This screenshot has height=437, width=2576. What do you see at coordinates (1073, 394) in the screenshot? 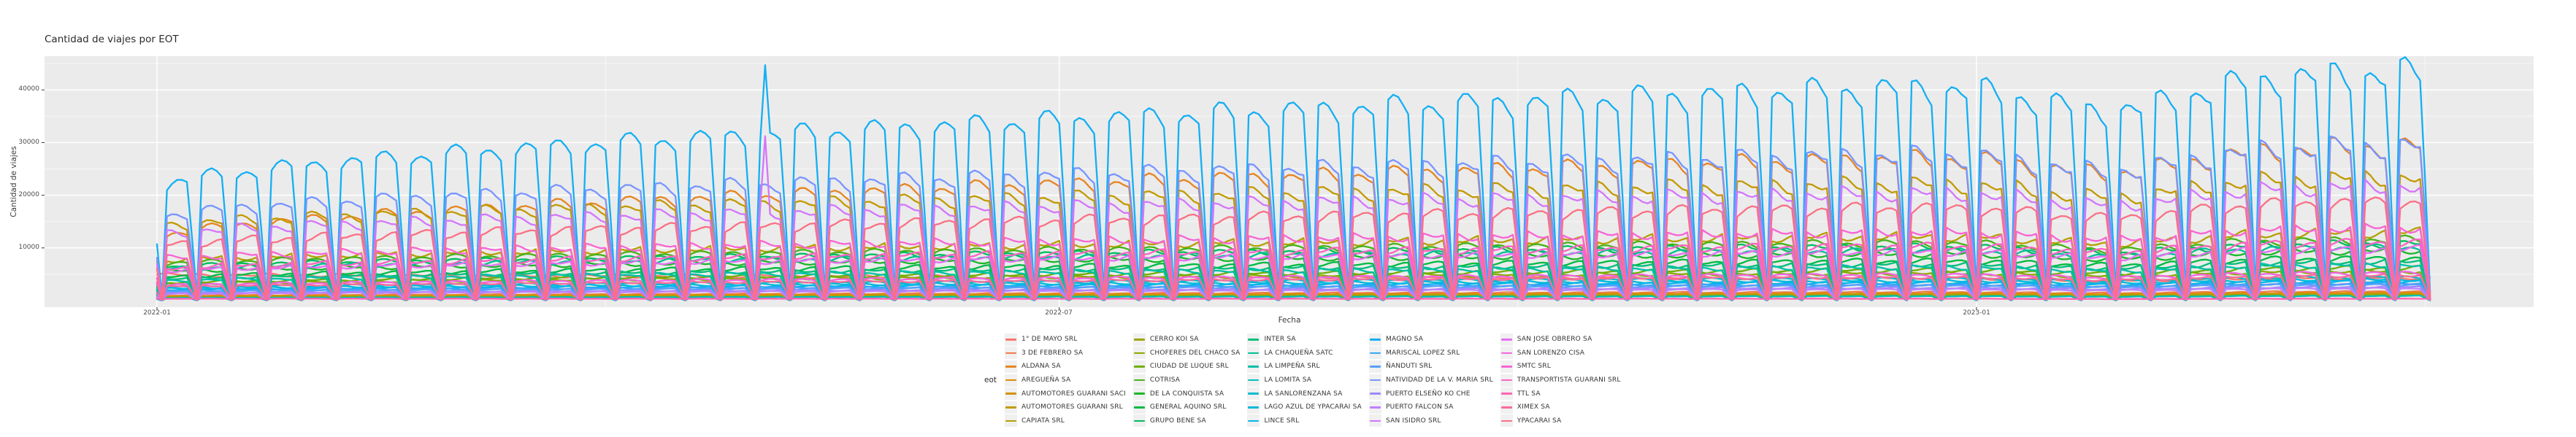
I see `legend-item-label: AUTOMOTORES GUARANI SACI` at bounding box center [1073, 394].